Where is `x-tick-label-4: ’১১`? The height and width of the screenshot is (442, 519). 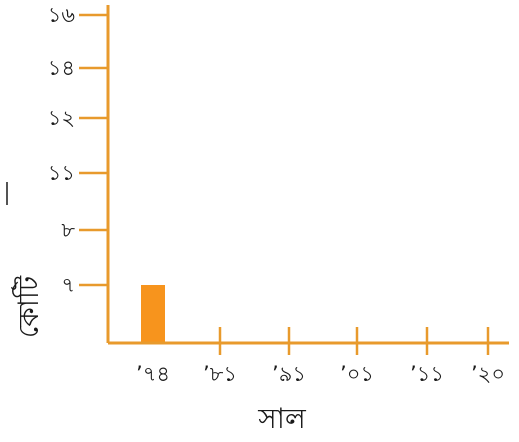
x-tick-label-4: ’১১ is located at coordinates (427, 374).